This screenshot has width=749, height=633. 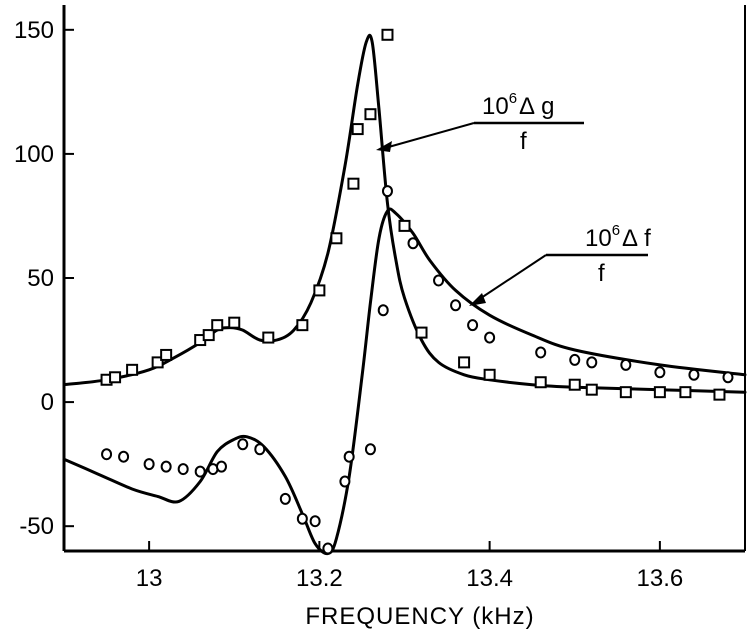 What do you see at coordinates (409, 566) in the screenshot?
I see `x-axis-ticks: 13 13.2 13.4 13.6` at bounding box center [409, 566].